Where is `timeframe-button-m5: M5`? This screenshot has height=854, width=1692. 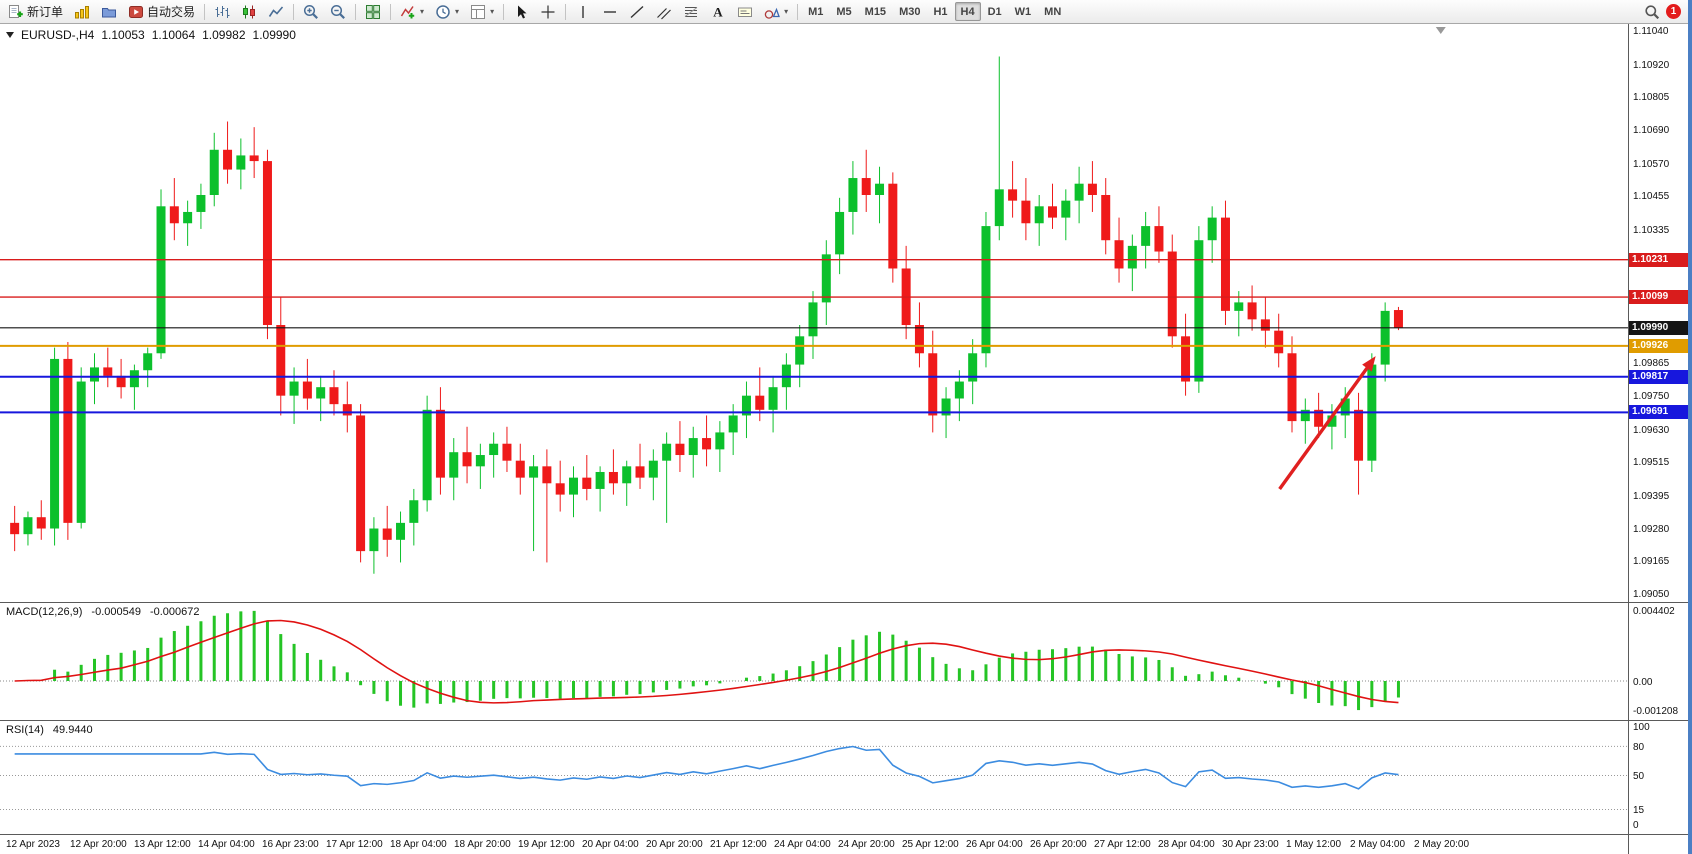 timeframe-button-m5: M5 is located at coordinates (844, 11).